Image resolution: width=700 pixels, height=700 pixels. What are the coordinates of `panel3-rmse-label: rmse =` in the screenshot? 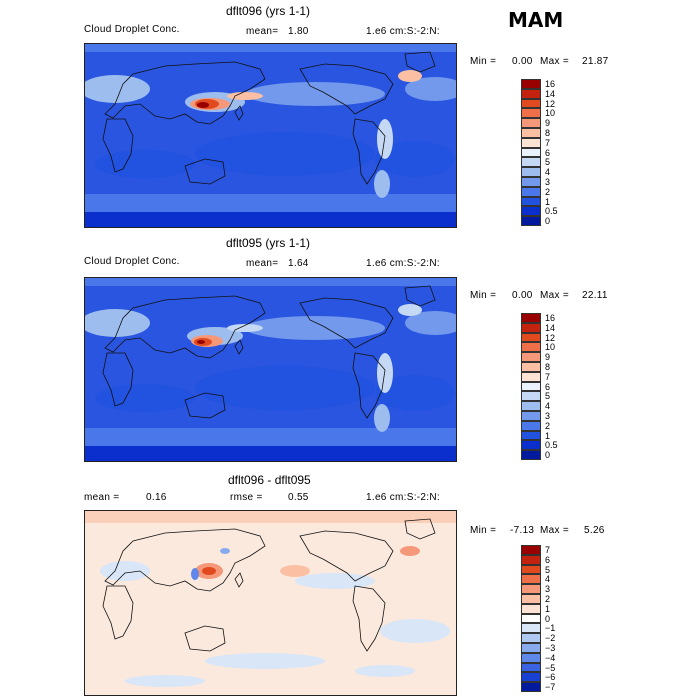 It's located at (246, 497).